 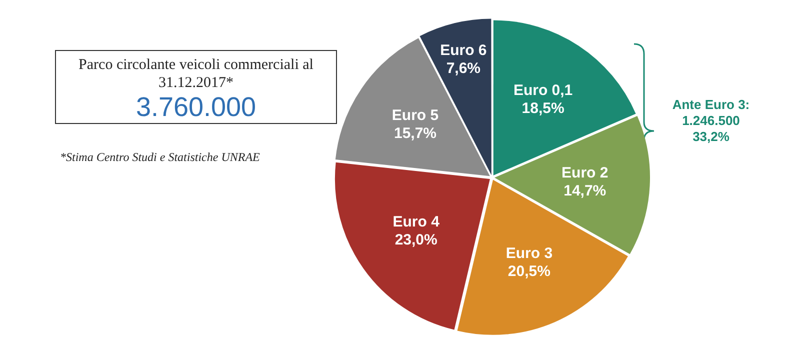 What do you see at coordinates (415, 115) in the screenshot?
I see `slice-label: Euro 5` at bounding box center [415, 115].